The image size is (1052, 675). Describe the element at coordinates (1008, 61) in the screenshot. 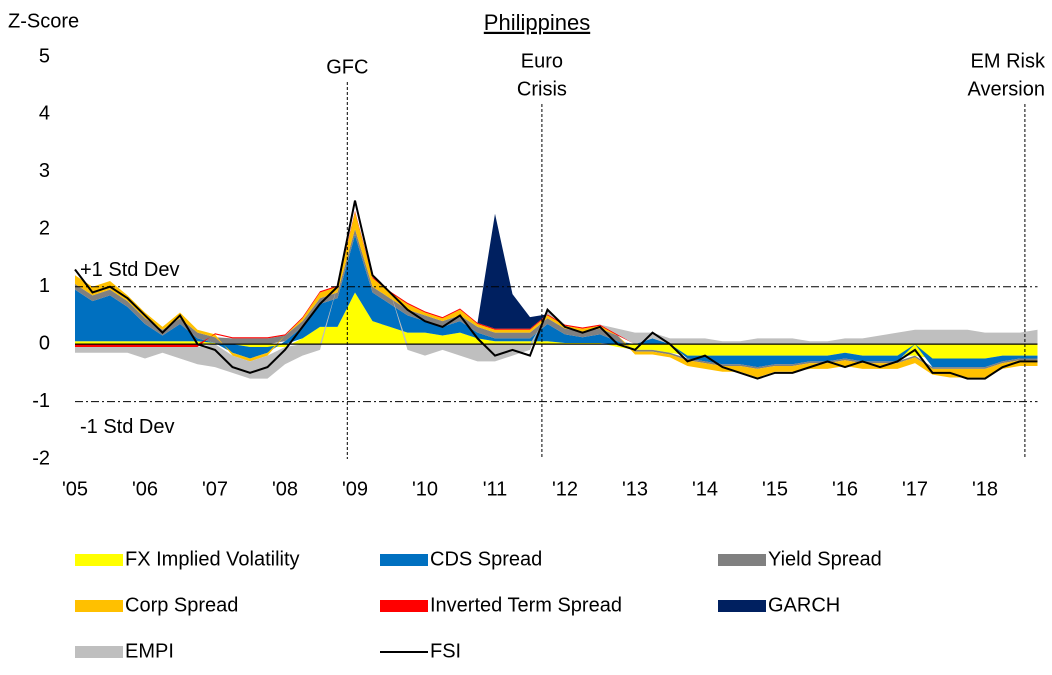

I see `event-label: EM Risk` at that location.